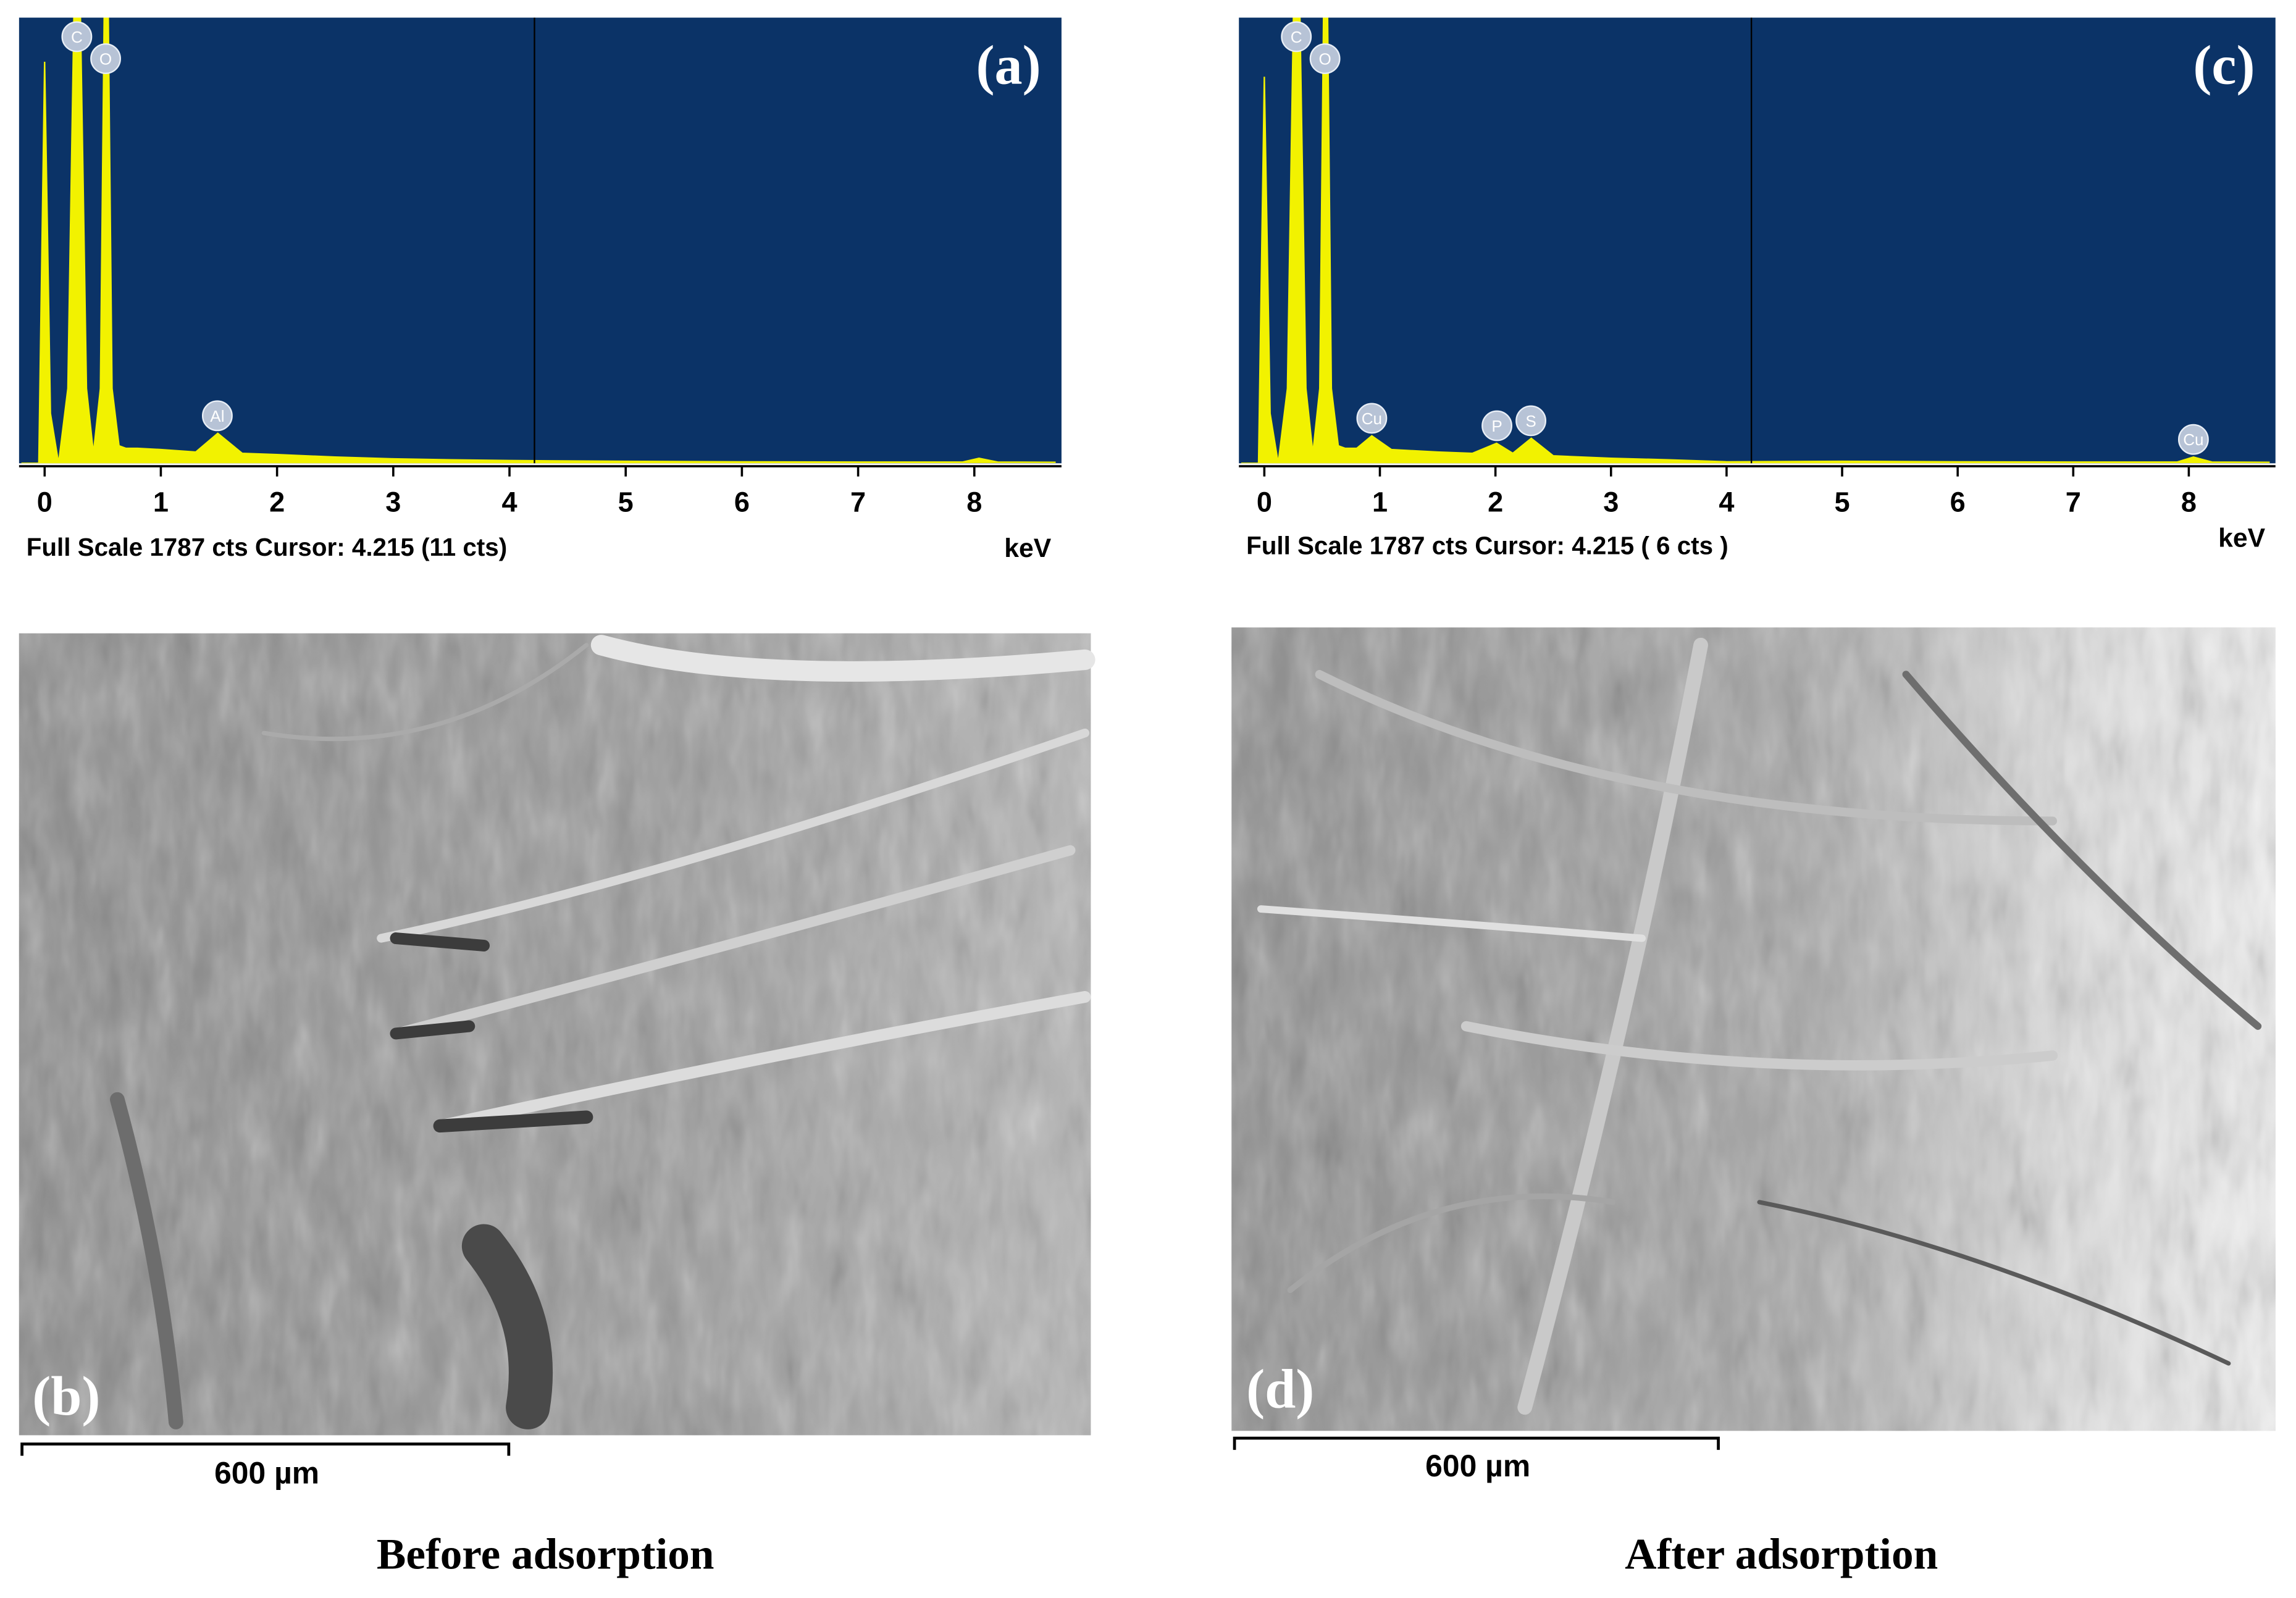 The image size is (2296, 1598). I want to click on caption: After adsorption, so click(1782, 1554).